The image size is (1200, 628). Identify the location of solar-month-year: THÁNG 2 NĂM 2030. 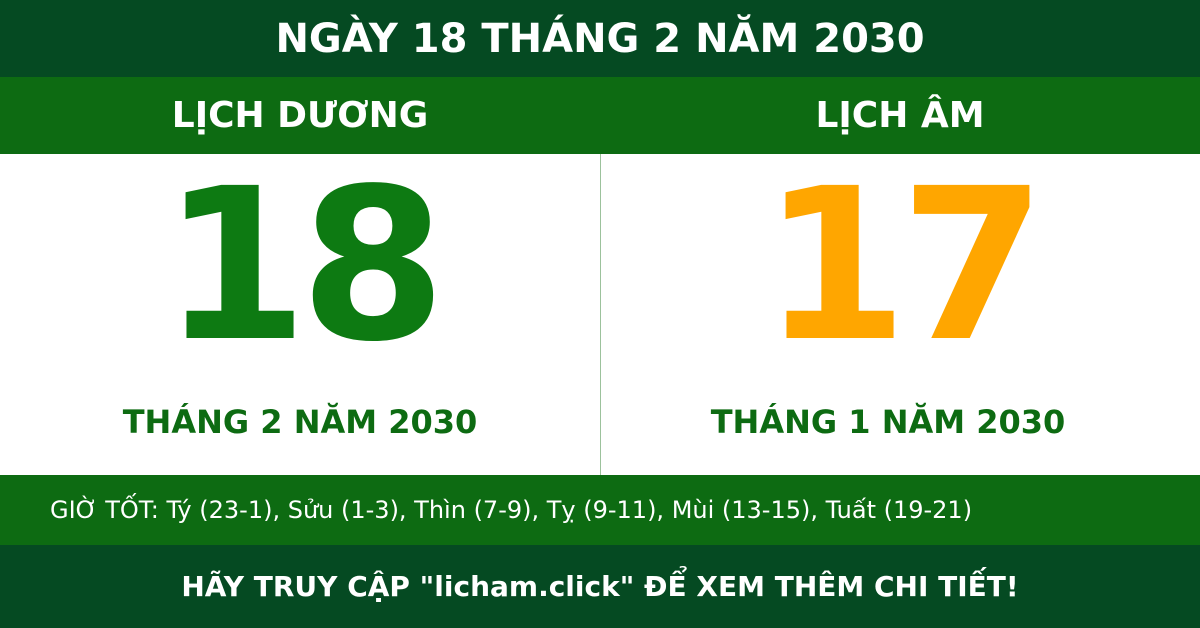
(300, 422).